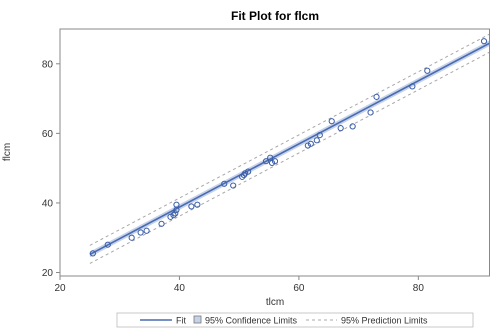 This screenshot has width=490, height=330. I want to click on legend-confidence-label: 95% Confidence Limits, so click(251, 321).